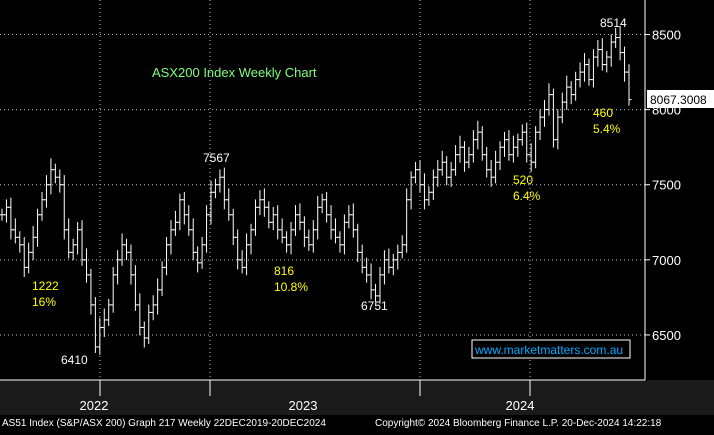  What do you see at coordinates (527, 196) in the screenshot?
I see `annotation-label: 6.4%` at bounding box center [527, 196].